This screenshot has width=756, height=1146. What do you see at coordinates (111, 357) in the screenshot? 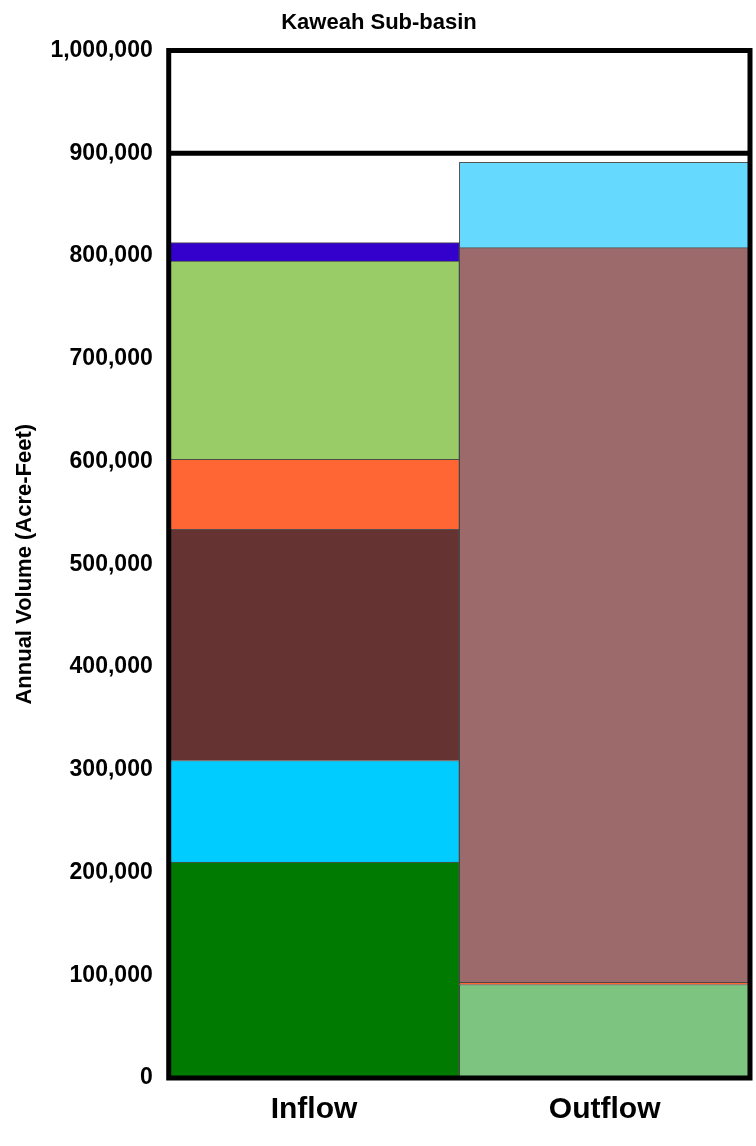
I see `y-tick-label: 700,000` at bounding box center [111, 357].